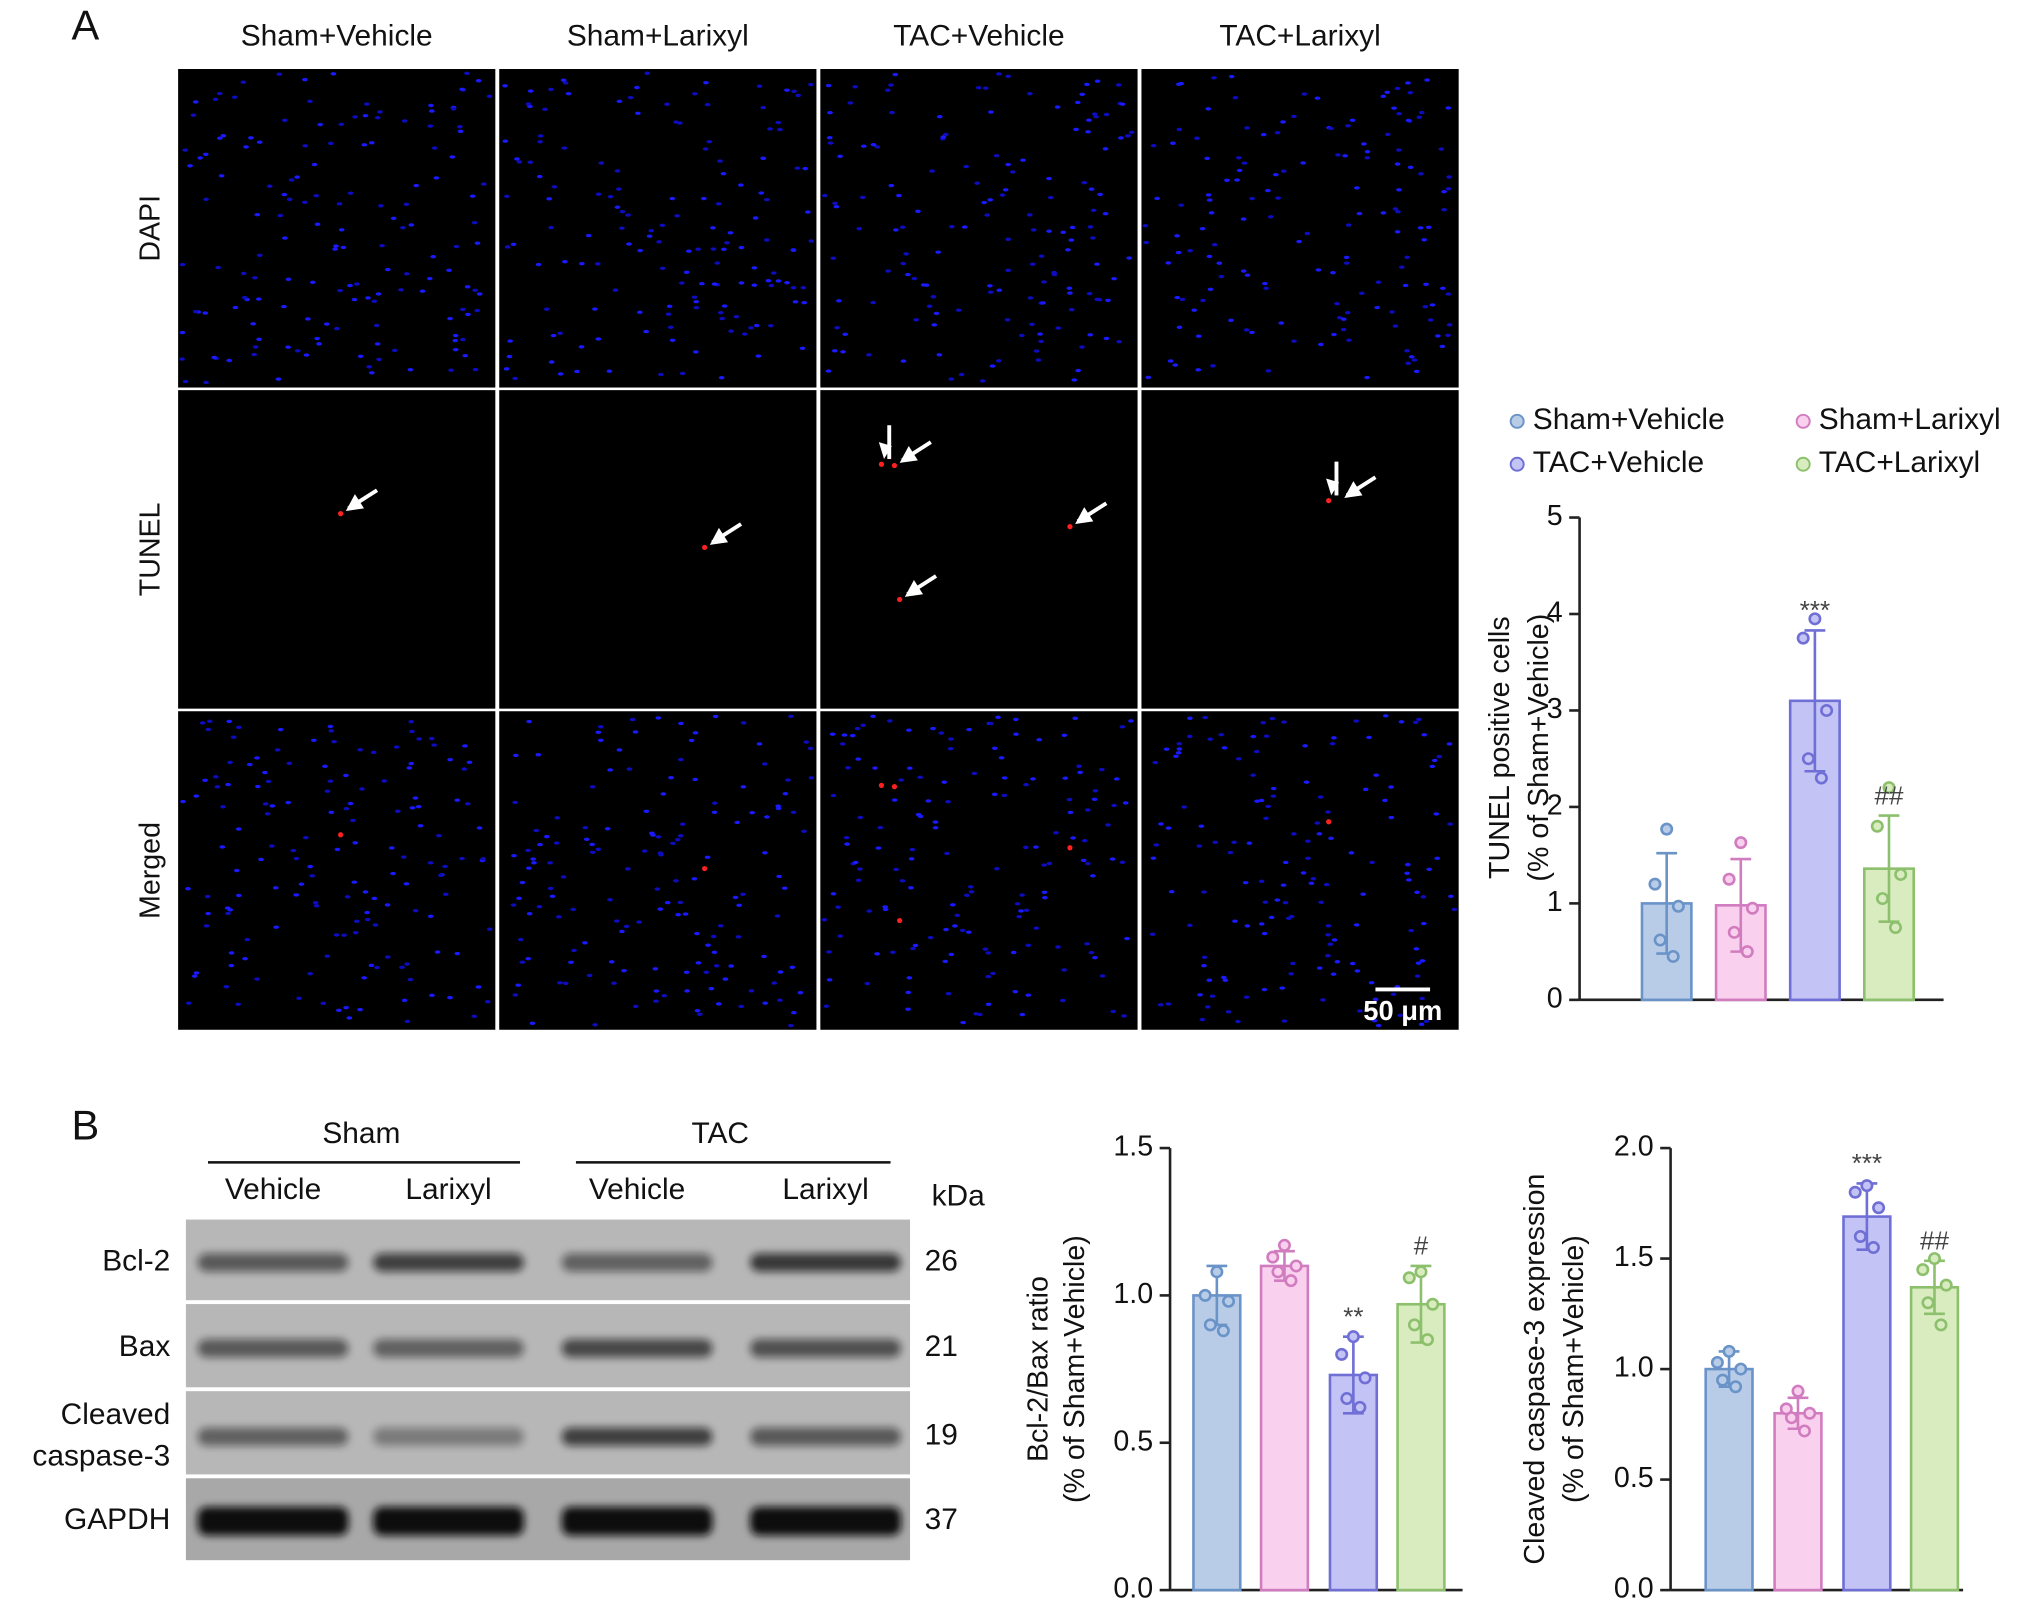 This screenshot has width=2032, height=1611. I want to click on column-header: Sham+Vehicle, so click(337, 36).